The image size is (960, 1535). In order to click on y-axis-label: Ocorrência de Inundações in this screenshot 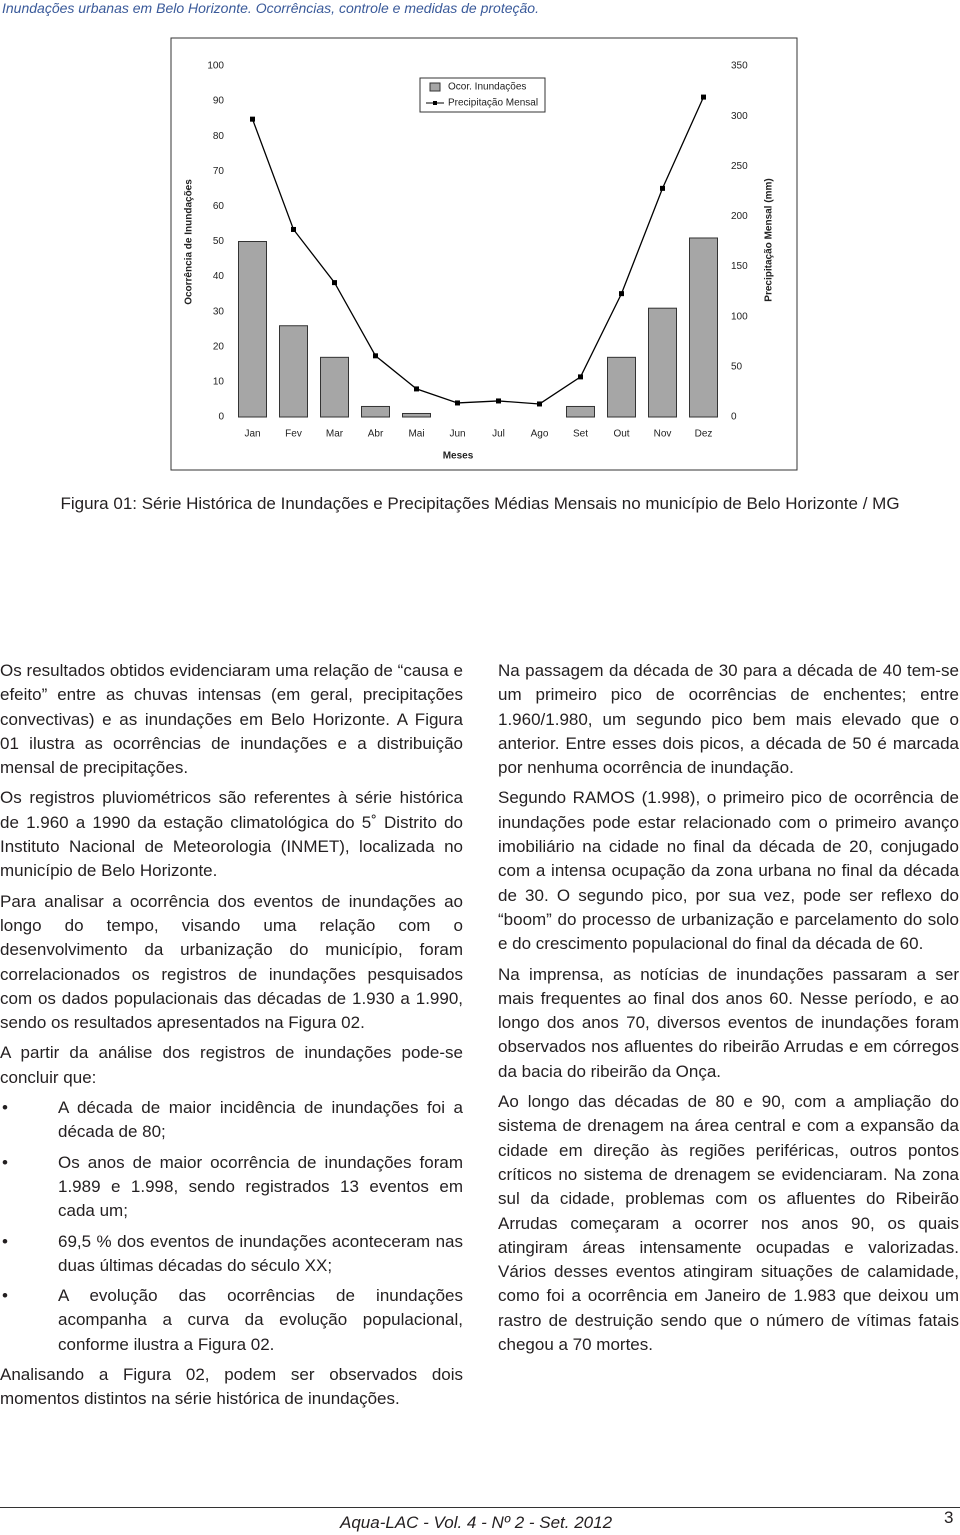, I will do `click(189, 242)`.